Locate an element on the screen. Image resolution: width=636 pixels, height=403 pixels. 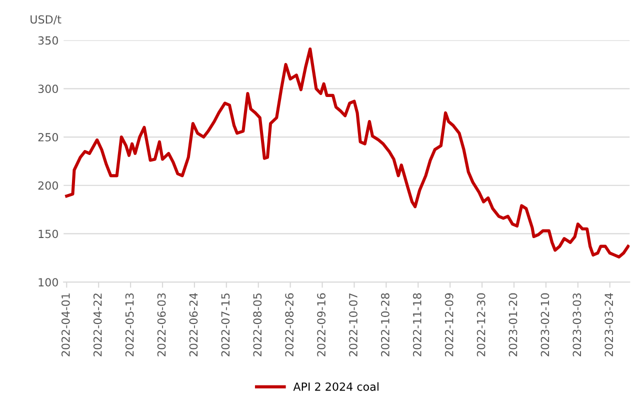
x-tick-label: 2022-08-26 is located at coordinates (289, 324).